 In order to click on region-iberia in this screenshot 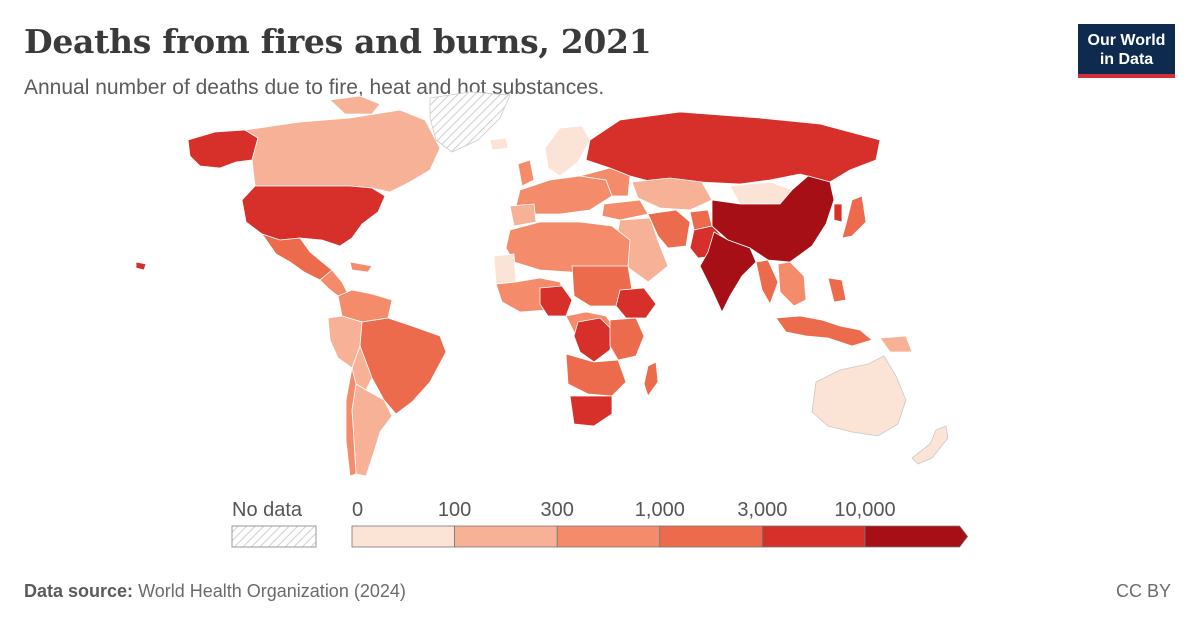, I will do `click(523, 215)`.